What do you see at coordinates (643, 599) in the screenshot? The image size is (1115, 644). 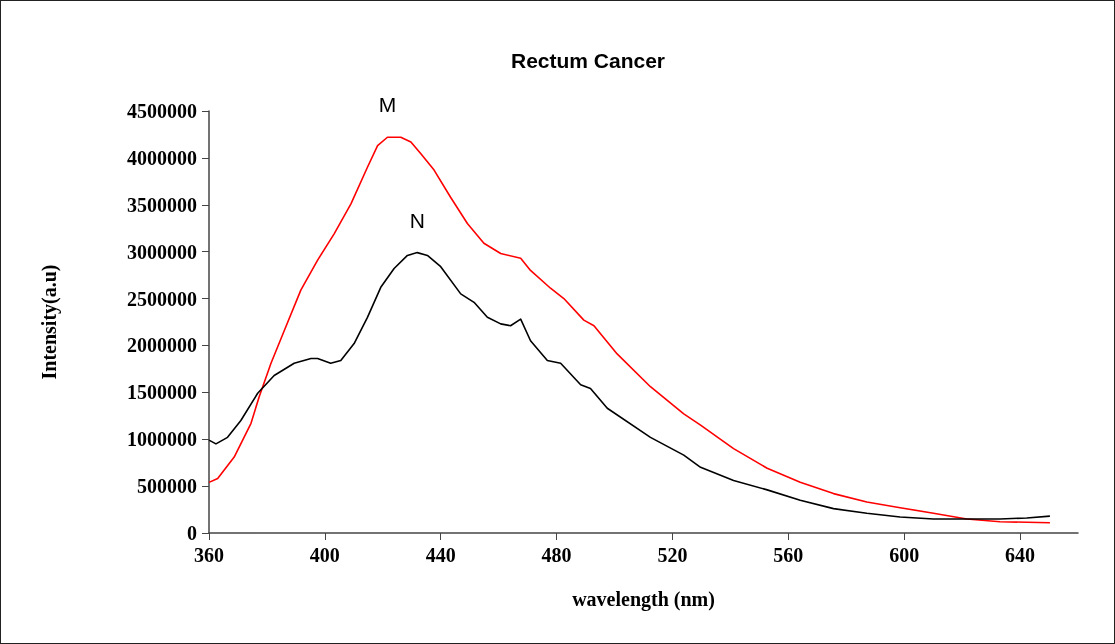 I see `x-axis-title: wavelength (nm)` at bounding box center [643, 599].